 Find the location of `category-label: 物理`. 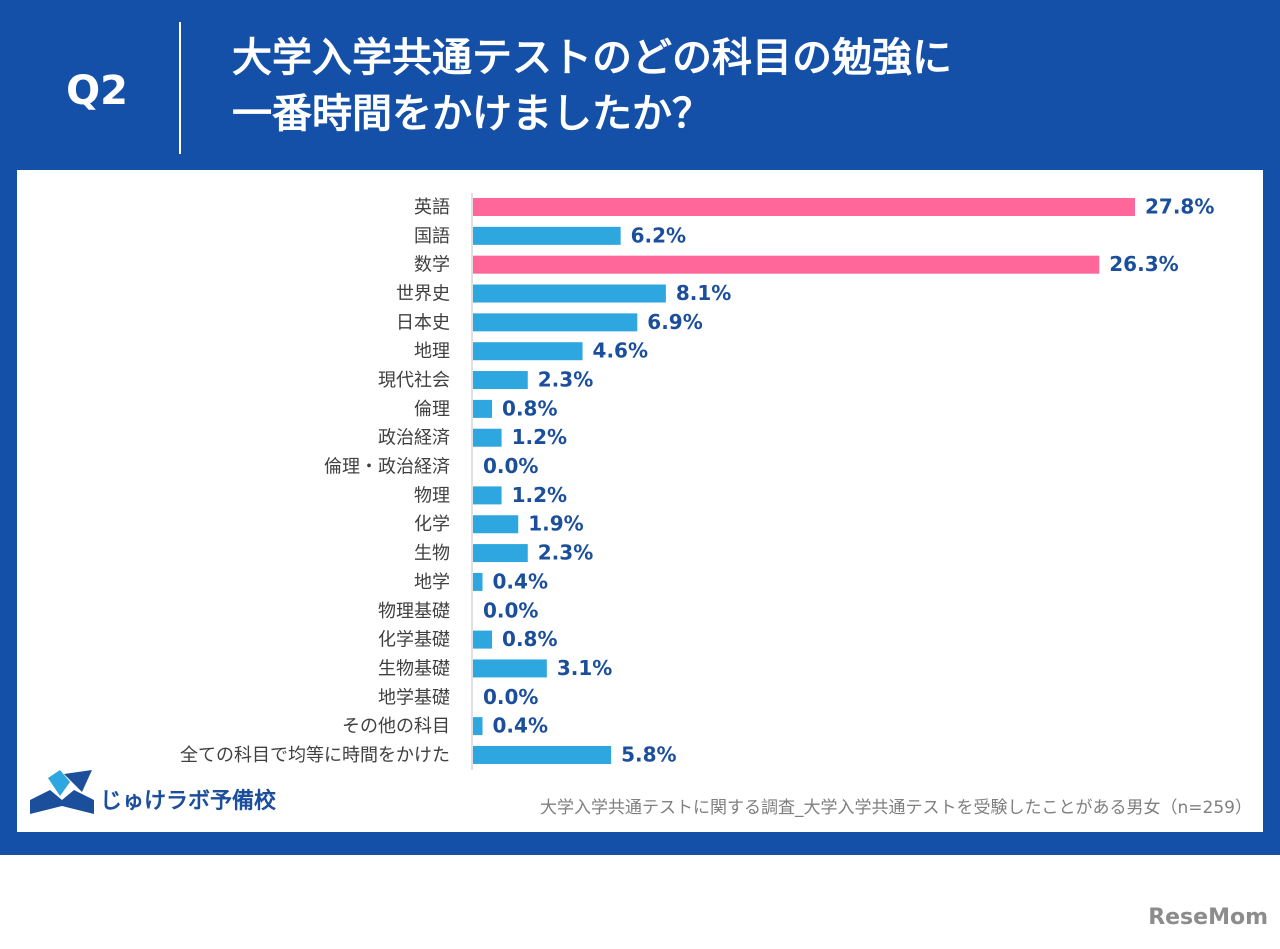

category-label: 物理 is located at coordinates (432, 495).